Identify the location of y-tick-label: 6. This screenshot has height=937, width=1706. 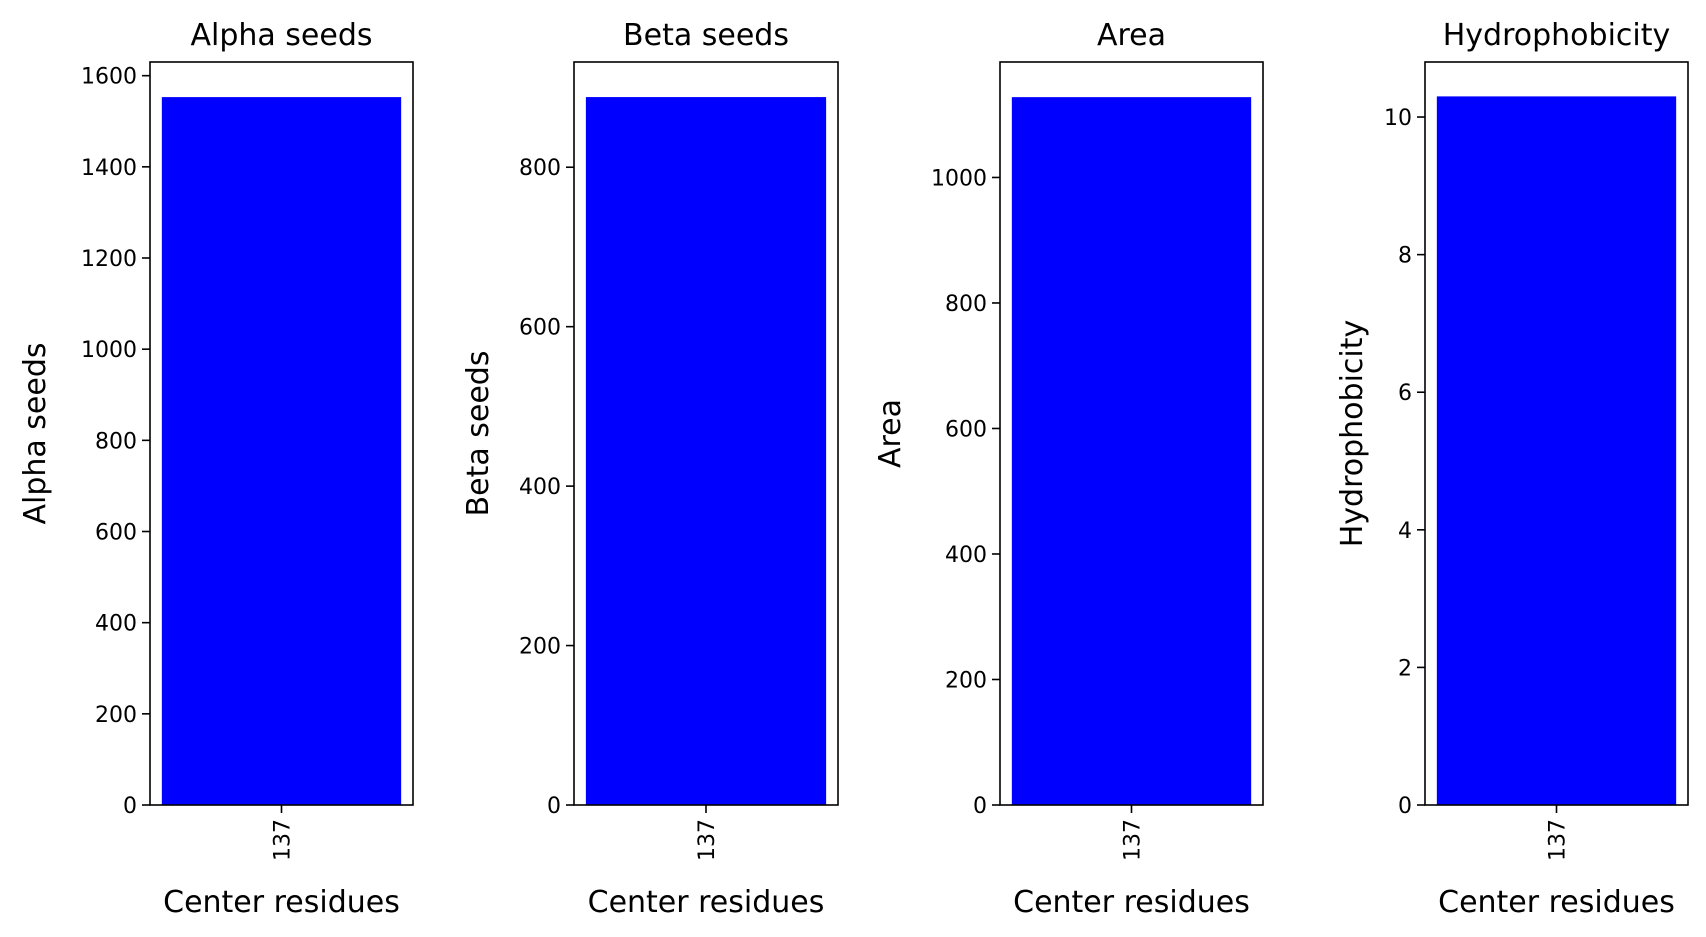
(1405, 393).